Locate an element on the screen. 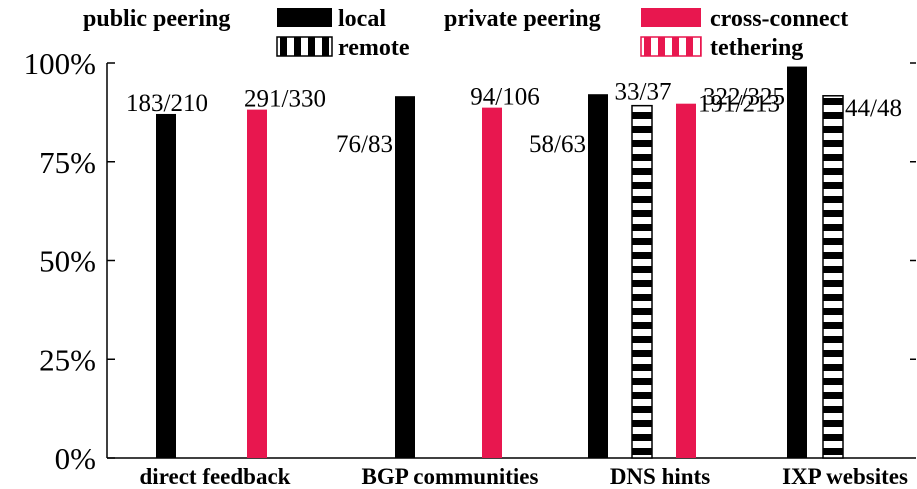  data-label-cross-connect: 291/330 is located at coordinates (285, 99).